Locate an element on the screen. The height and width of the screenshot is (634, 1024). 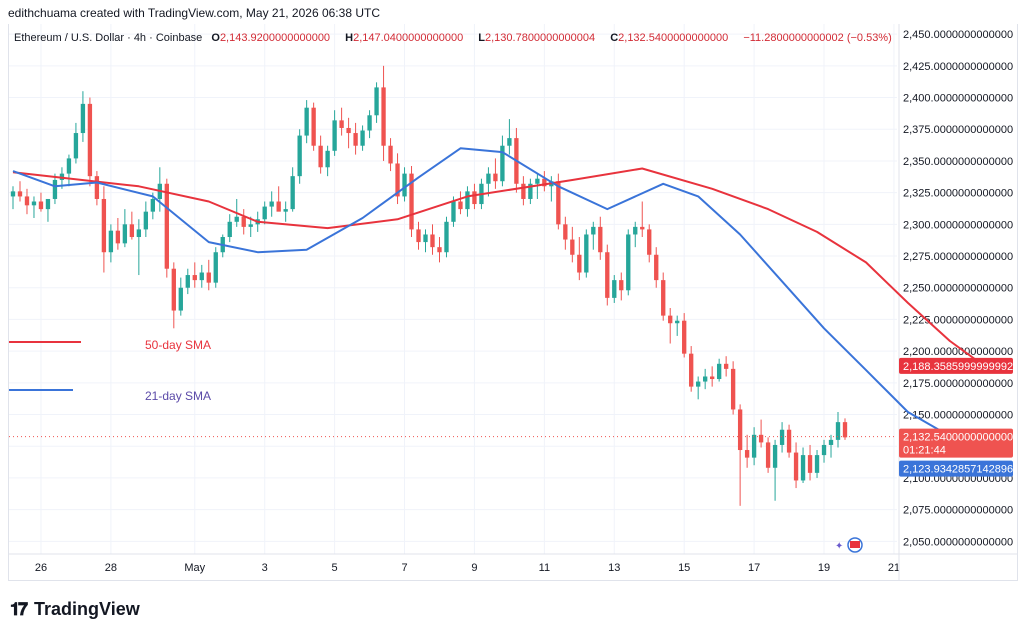
sparkle-icon: ✦ is located at coordinates (839, 546).